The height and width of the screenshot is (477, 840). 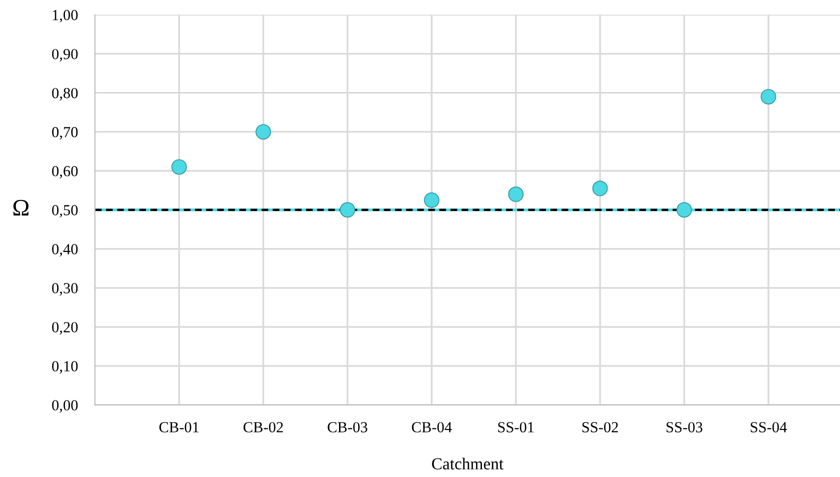 What do you see at coordinates (21, 208) in the screenshot?
I see `y-axis-title: Ω` at bounding box center [21, 208].